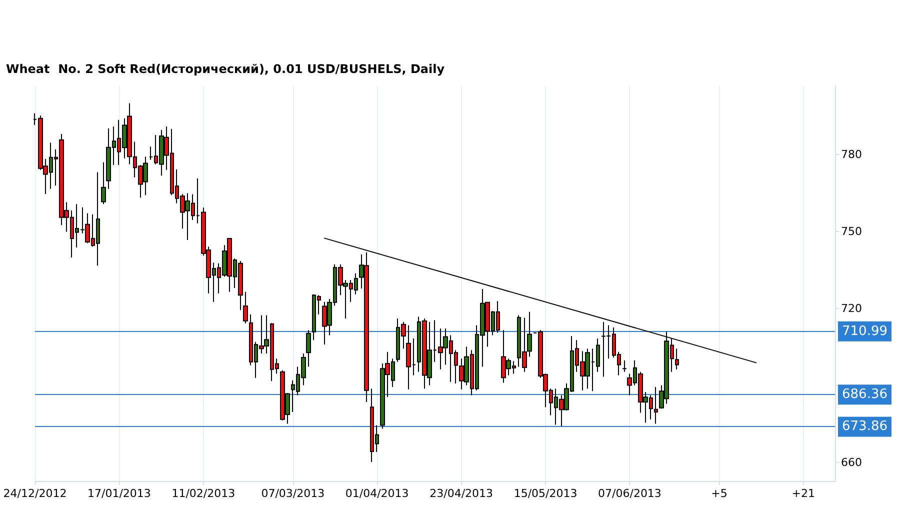  Describe the element at coordinates (719, 493) in the screenshot. I see `x-tick-label: +5` at that location.